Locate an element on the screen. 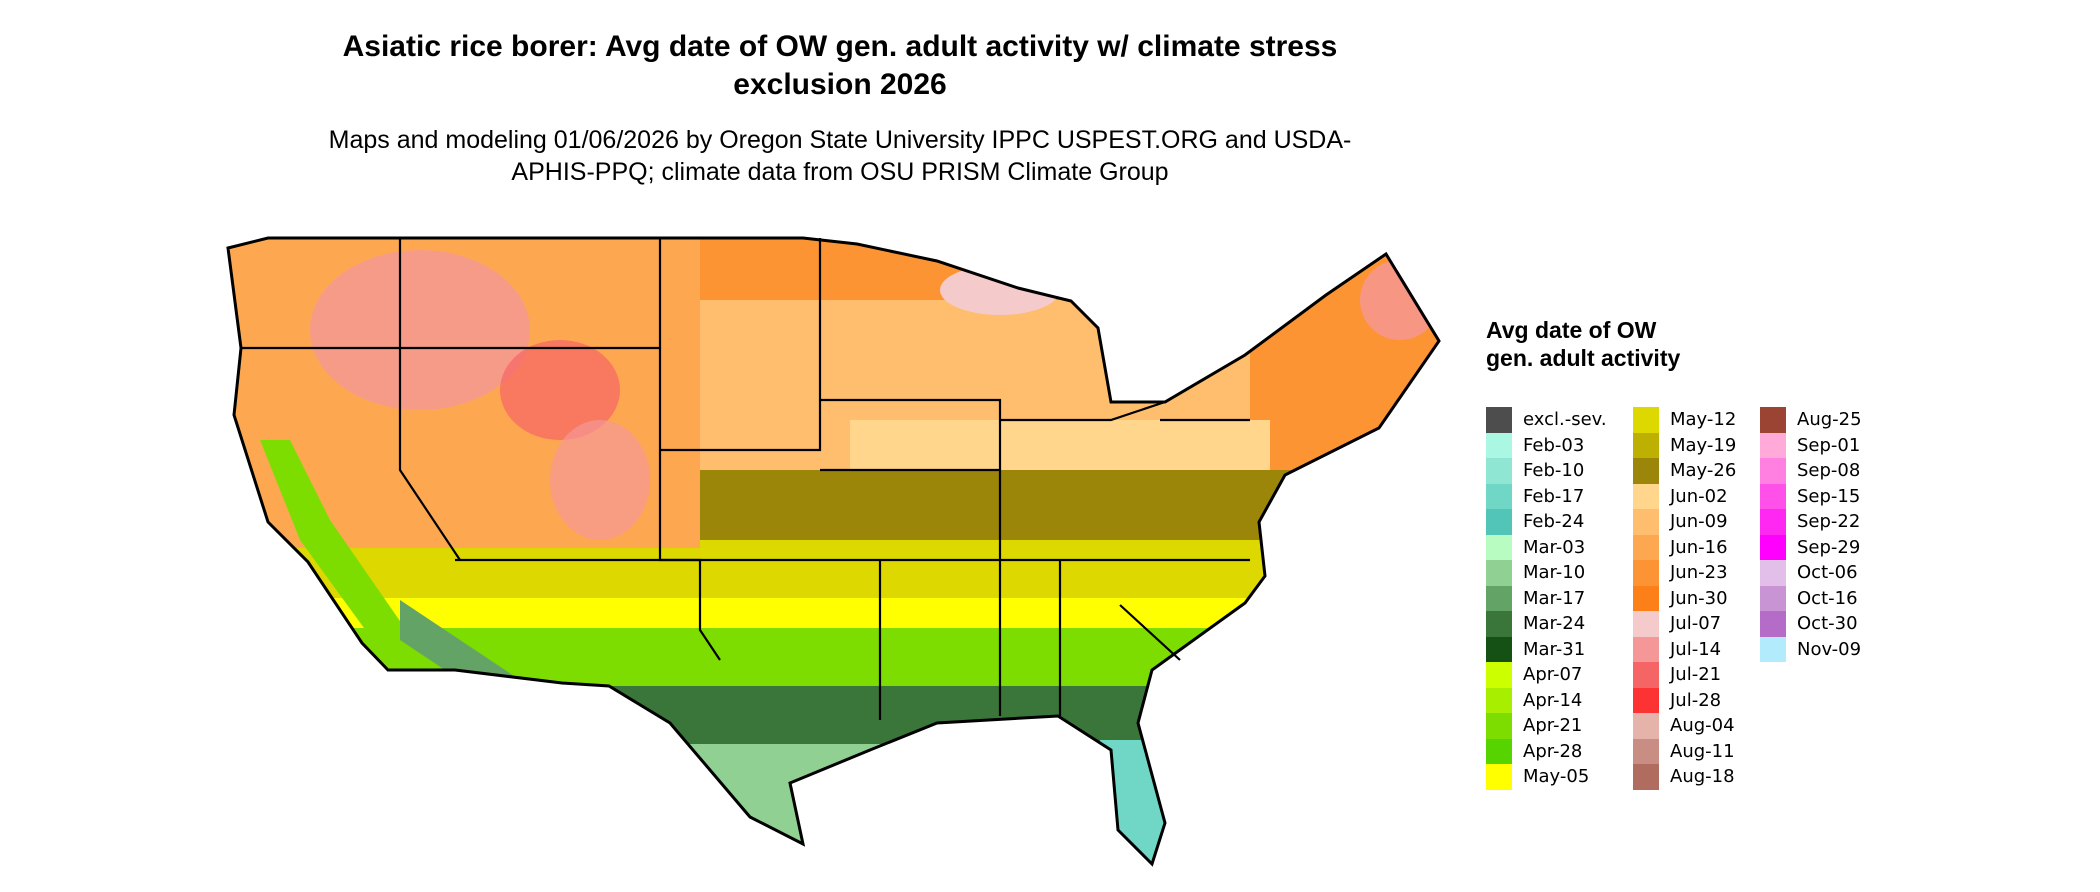 This screenshot has width=2100, height=892. legend-label: Oct-16 is located at coordinates (1827, 598).